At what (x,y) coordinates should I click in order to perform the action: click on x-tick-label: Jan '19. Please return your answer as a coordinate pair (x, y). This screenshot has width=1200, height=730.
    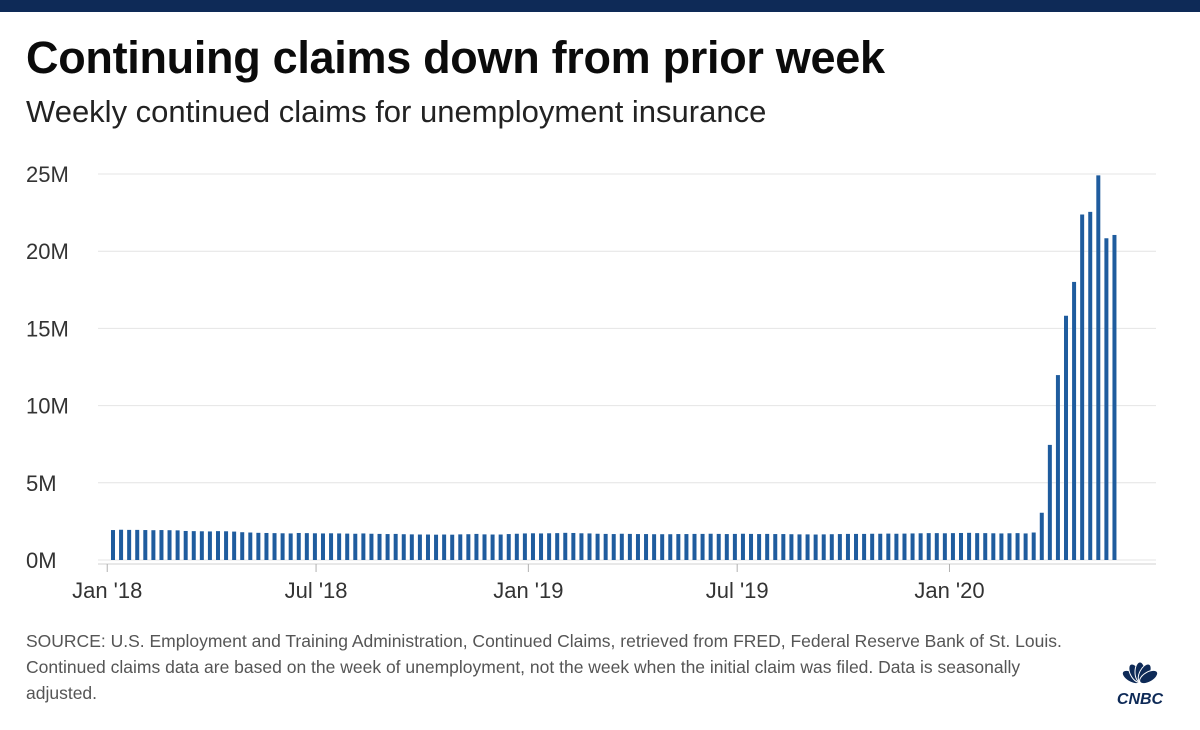
    Looking at the image, I should click on (528, 590).